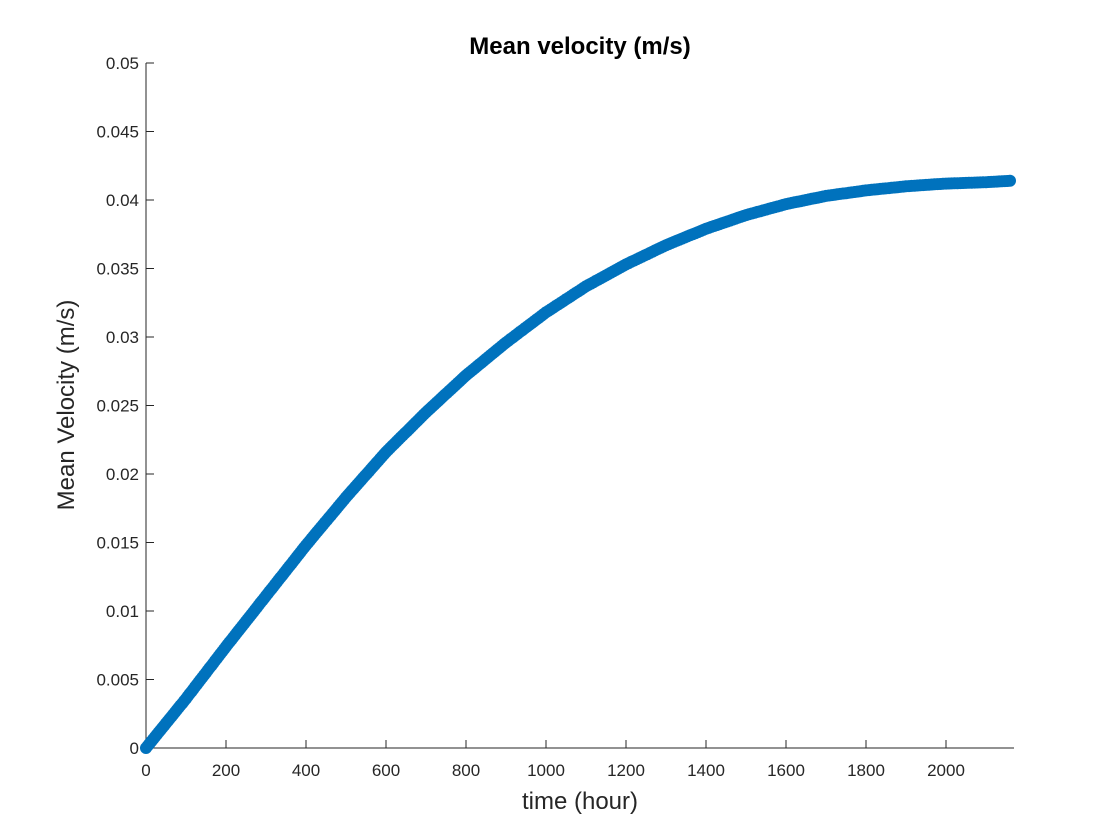 The width and height of the screenshot is (1120, 840). Describe the element at coordinates (117, 406) in the screenshot. I see `y-tick-label: 0.025` at that location.